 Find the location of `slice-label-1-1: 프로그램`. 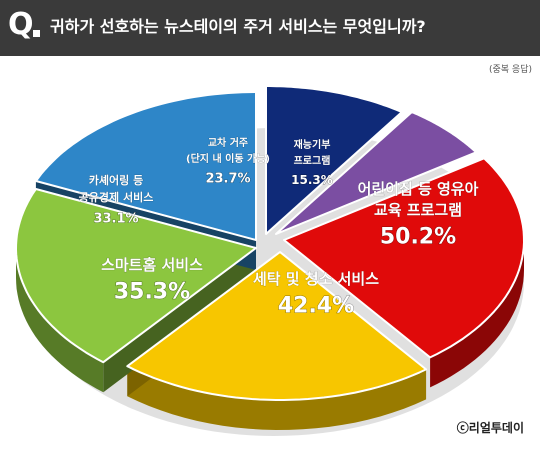

slice-label-1-1: 프로그램 is located at coordinates (312, 161).